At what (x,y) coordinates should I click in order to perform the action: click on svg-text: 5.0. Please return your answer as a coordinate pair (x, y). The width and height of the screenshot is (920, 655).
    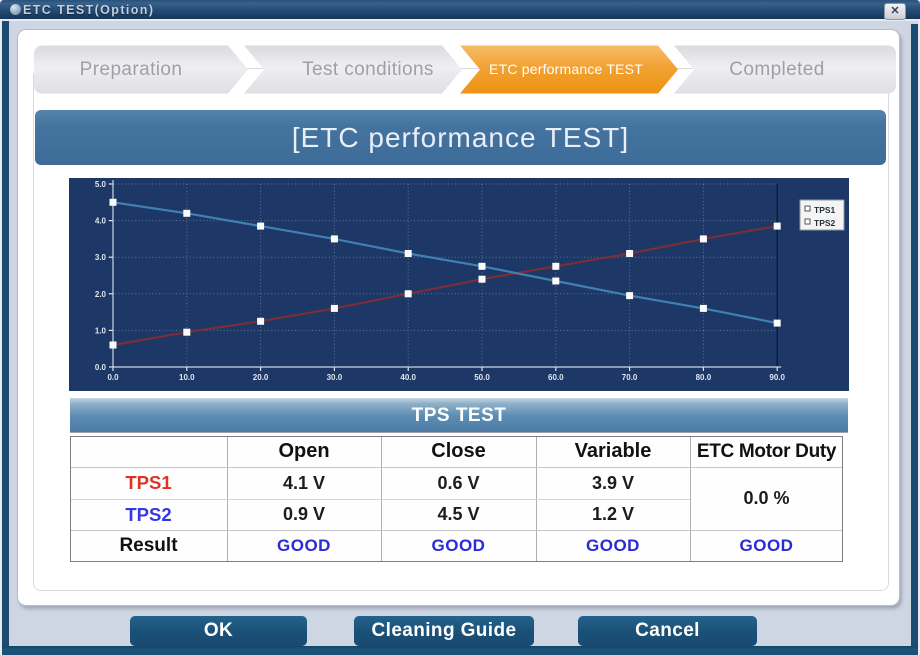
    Looking at the image, I should click on (101, 184).